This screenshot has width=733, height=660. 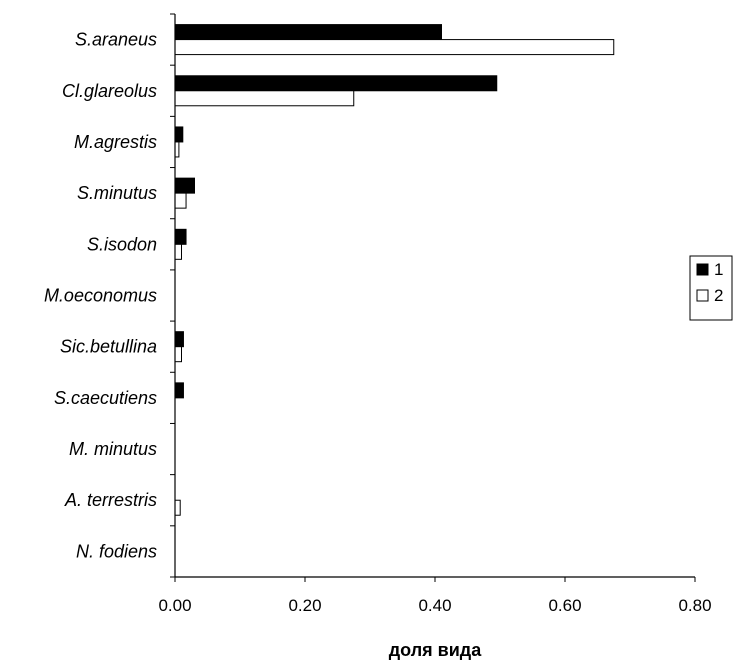 I want to click on x-tick-label: 0.20, so click(x=304, y=605).